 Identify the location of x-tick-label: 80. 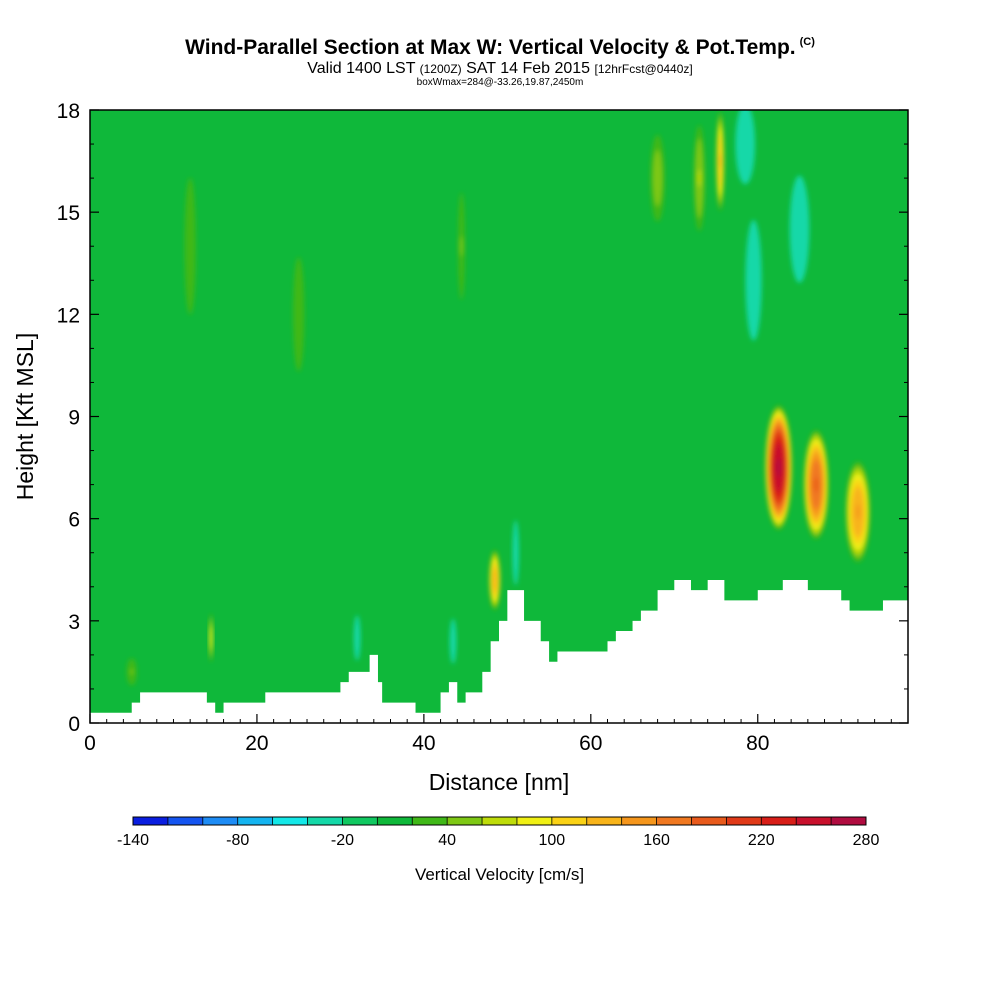
(757, 743).